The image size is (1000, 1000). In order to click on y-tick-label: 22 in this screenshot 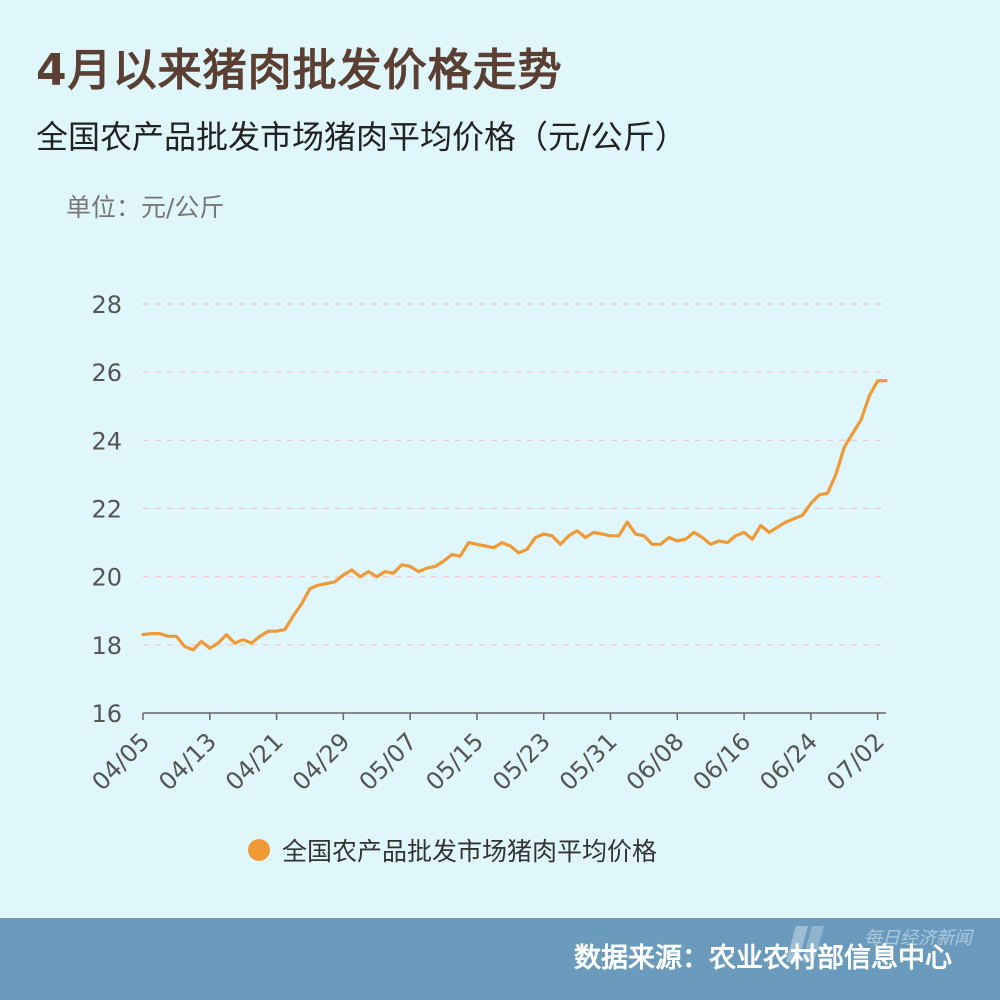, I will do `click(106, 510)`.